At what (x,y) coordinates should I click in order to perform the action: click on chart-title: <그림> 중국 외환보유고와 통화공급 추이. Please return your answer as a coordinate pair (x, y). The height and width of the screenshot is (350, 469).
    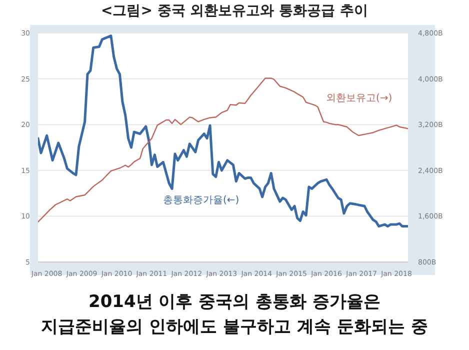
    Looking at the image, I should click on (234, 11).